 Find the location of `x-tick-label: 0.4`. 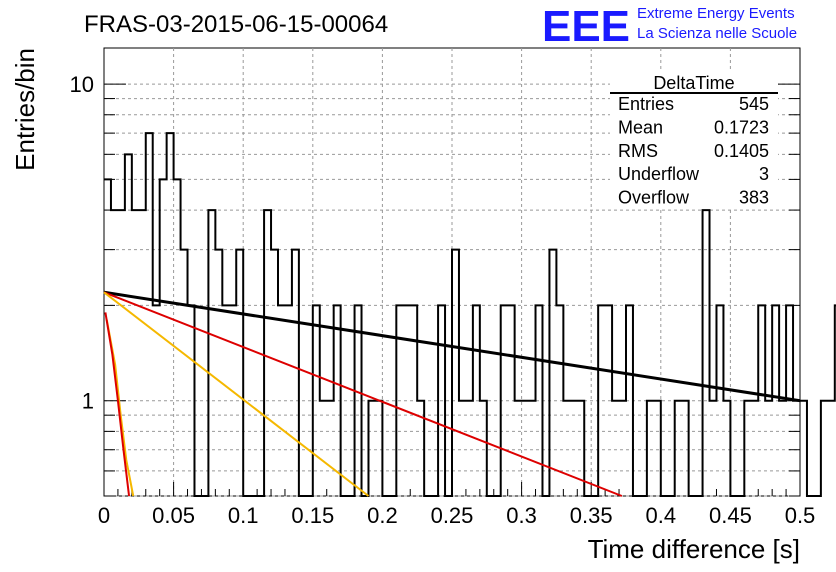

x-tick-label: 0.4 is located at coordinates (661, 515).